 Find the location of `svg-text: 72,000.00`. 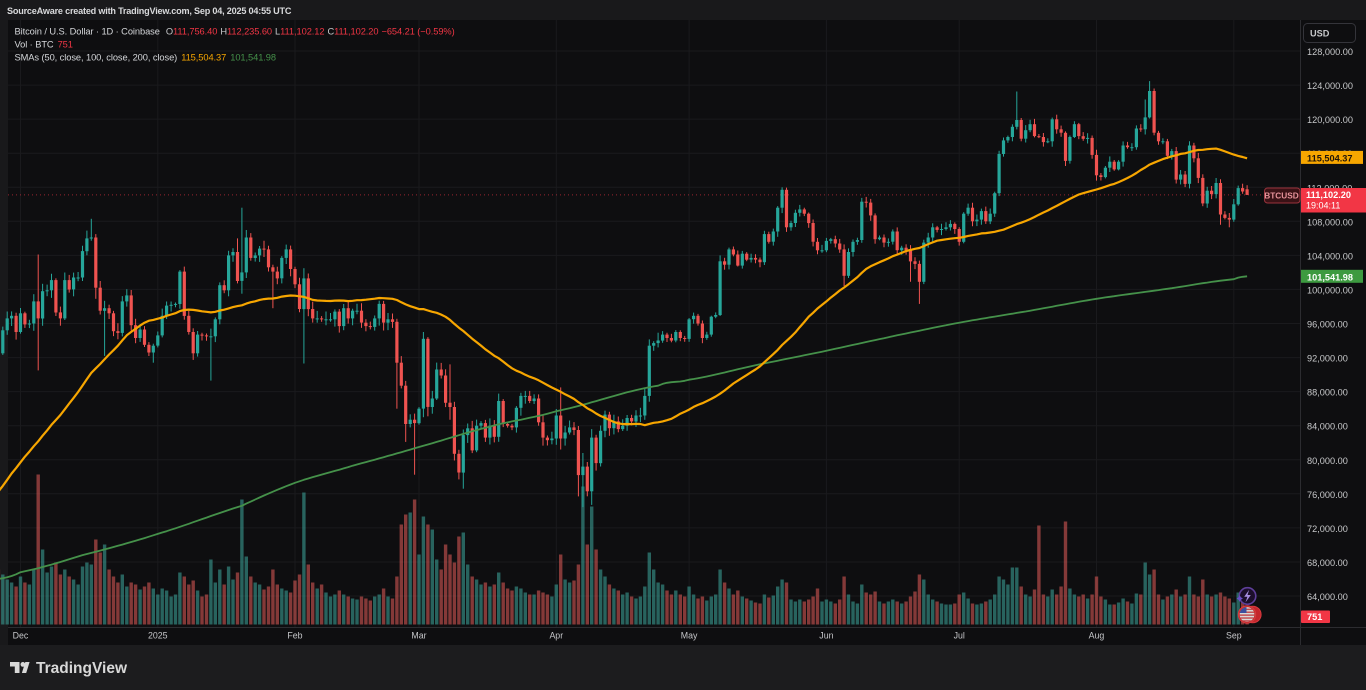

svg-text: 72,000.00 is located at coordinates (1327, 529).